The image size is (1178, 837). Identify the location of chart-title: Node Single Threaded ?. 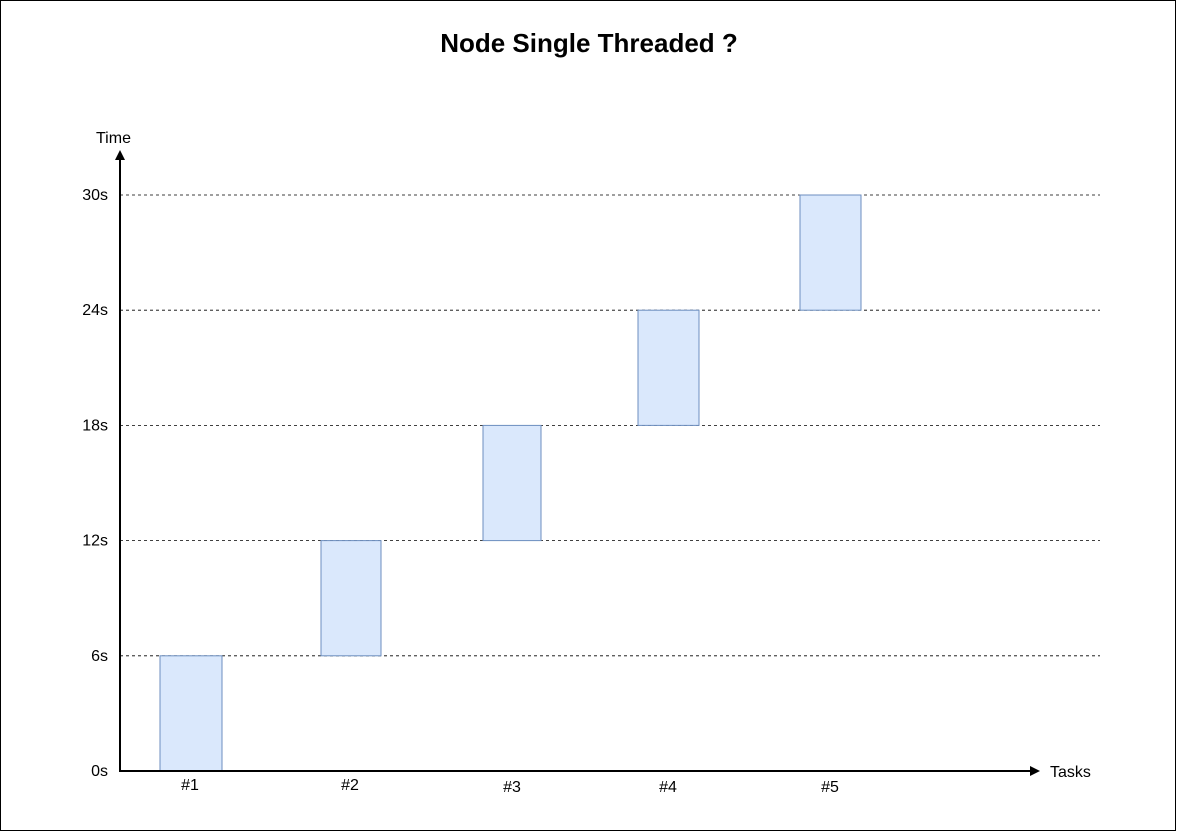
(589, 43).